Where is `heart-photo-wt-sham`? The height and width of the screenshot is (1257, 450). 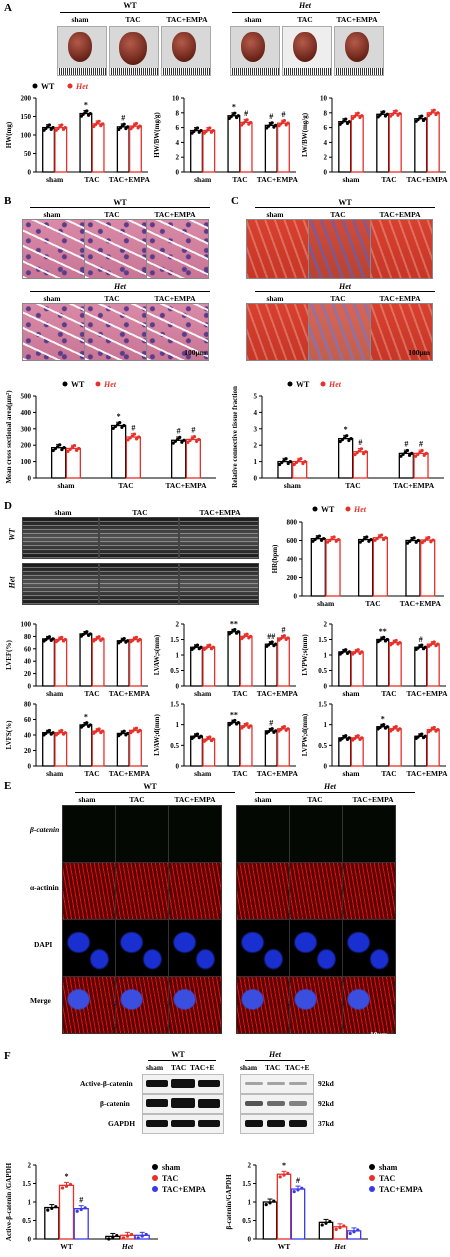
heart-photo-wt-sham is located at coordinates (82, 51).